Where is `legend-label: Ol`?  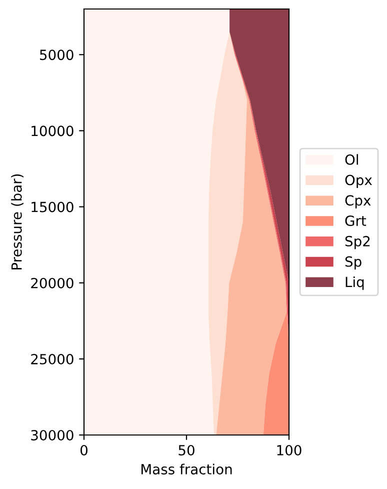 legend-label: Ol is located at coordinates (351, 159).